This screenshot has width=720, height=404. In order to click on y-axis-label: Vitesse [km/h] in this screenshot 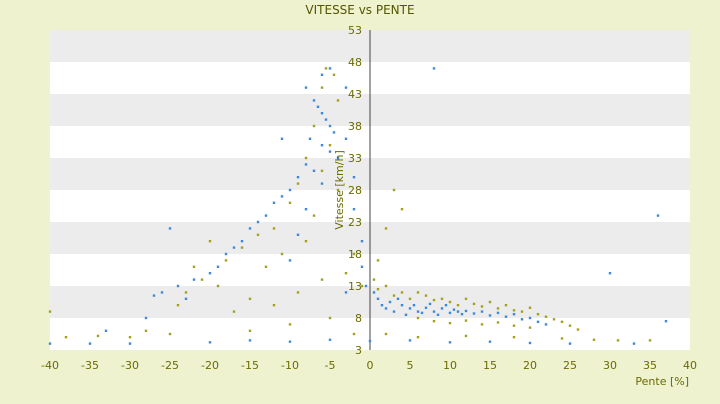, I will do `click(339, 190)`.